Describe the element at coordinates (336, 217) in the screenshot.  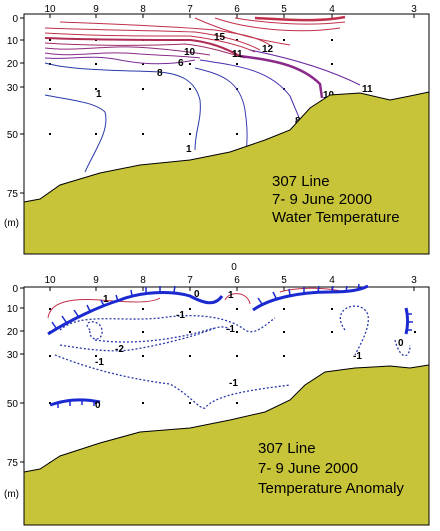
I see `top-title-line3: Water Temperature` at that location.